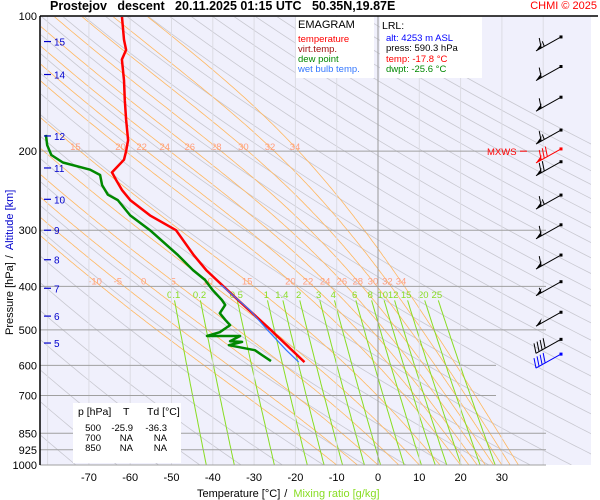 The width and height of the screenshot is (600, 500). Describe the element at coordinates (417, 59) in the screenshot. I see `lrl-temp: temp: -17.8 °C` at that location.